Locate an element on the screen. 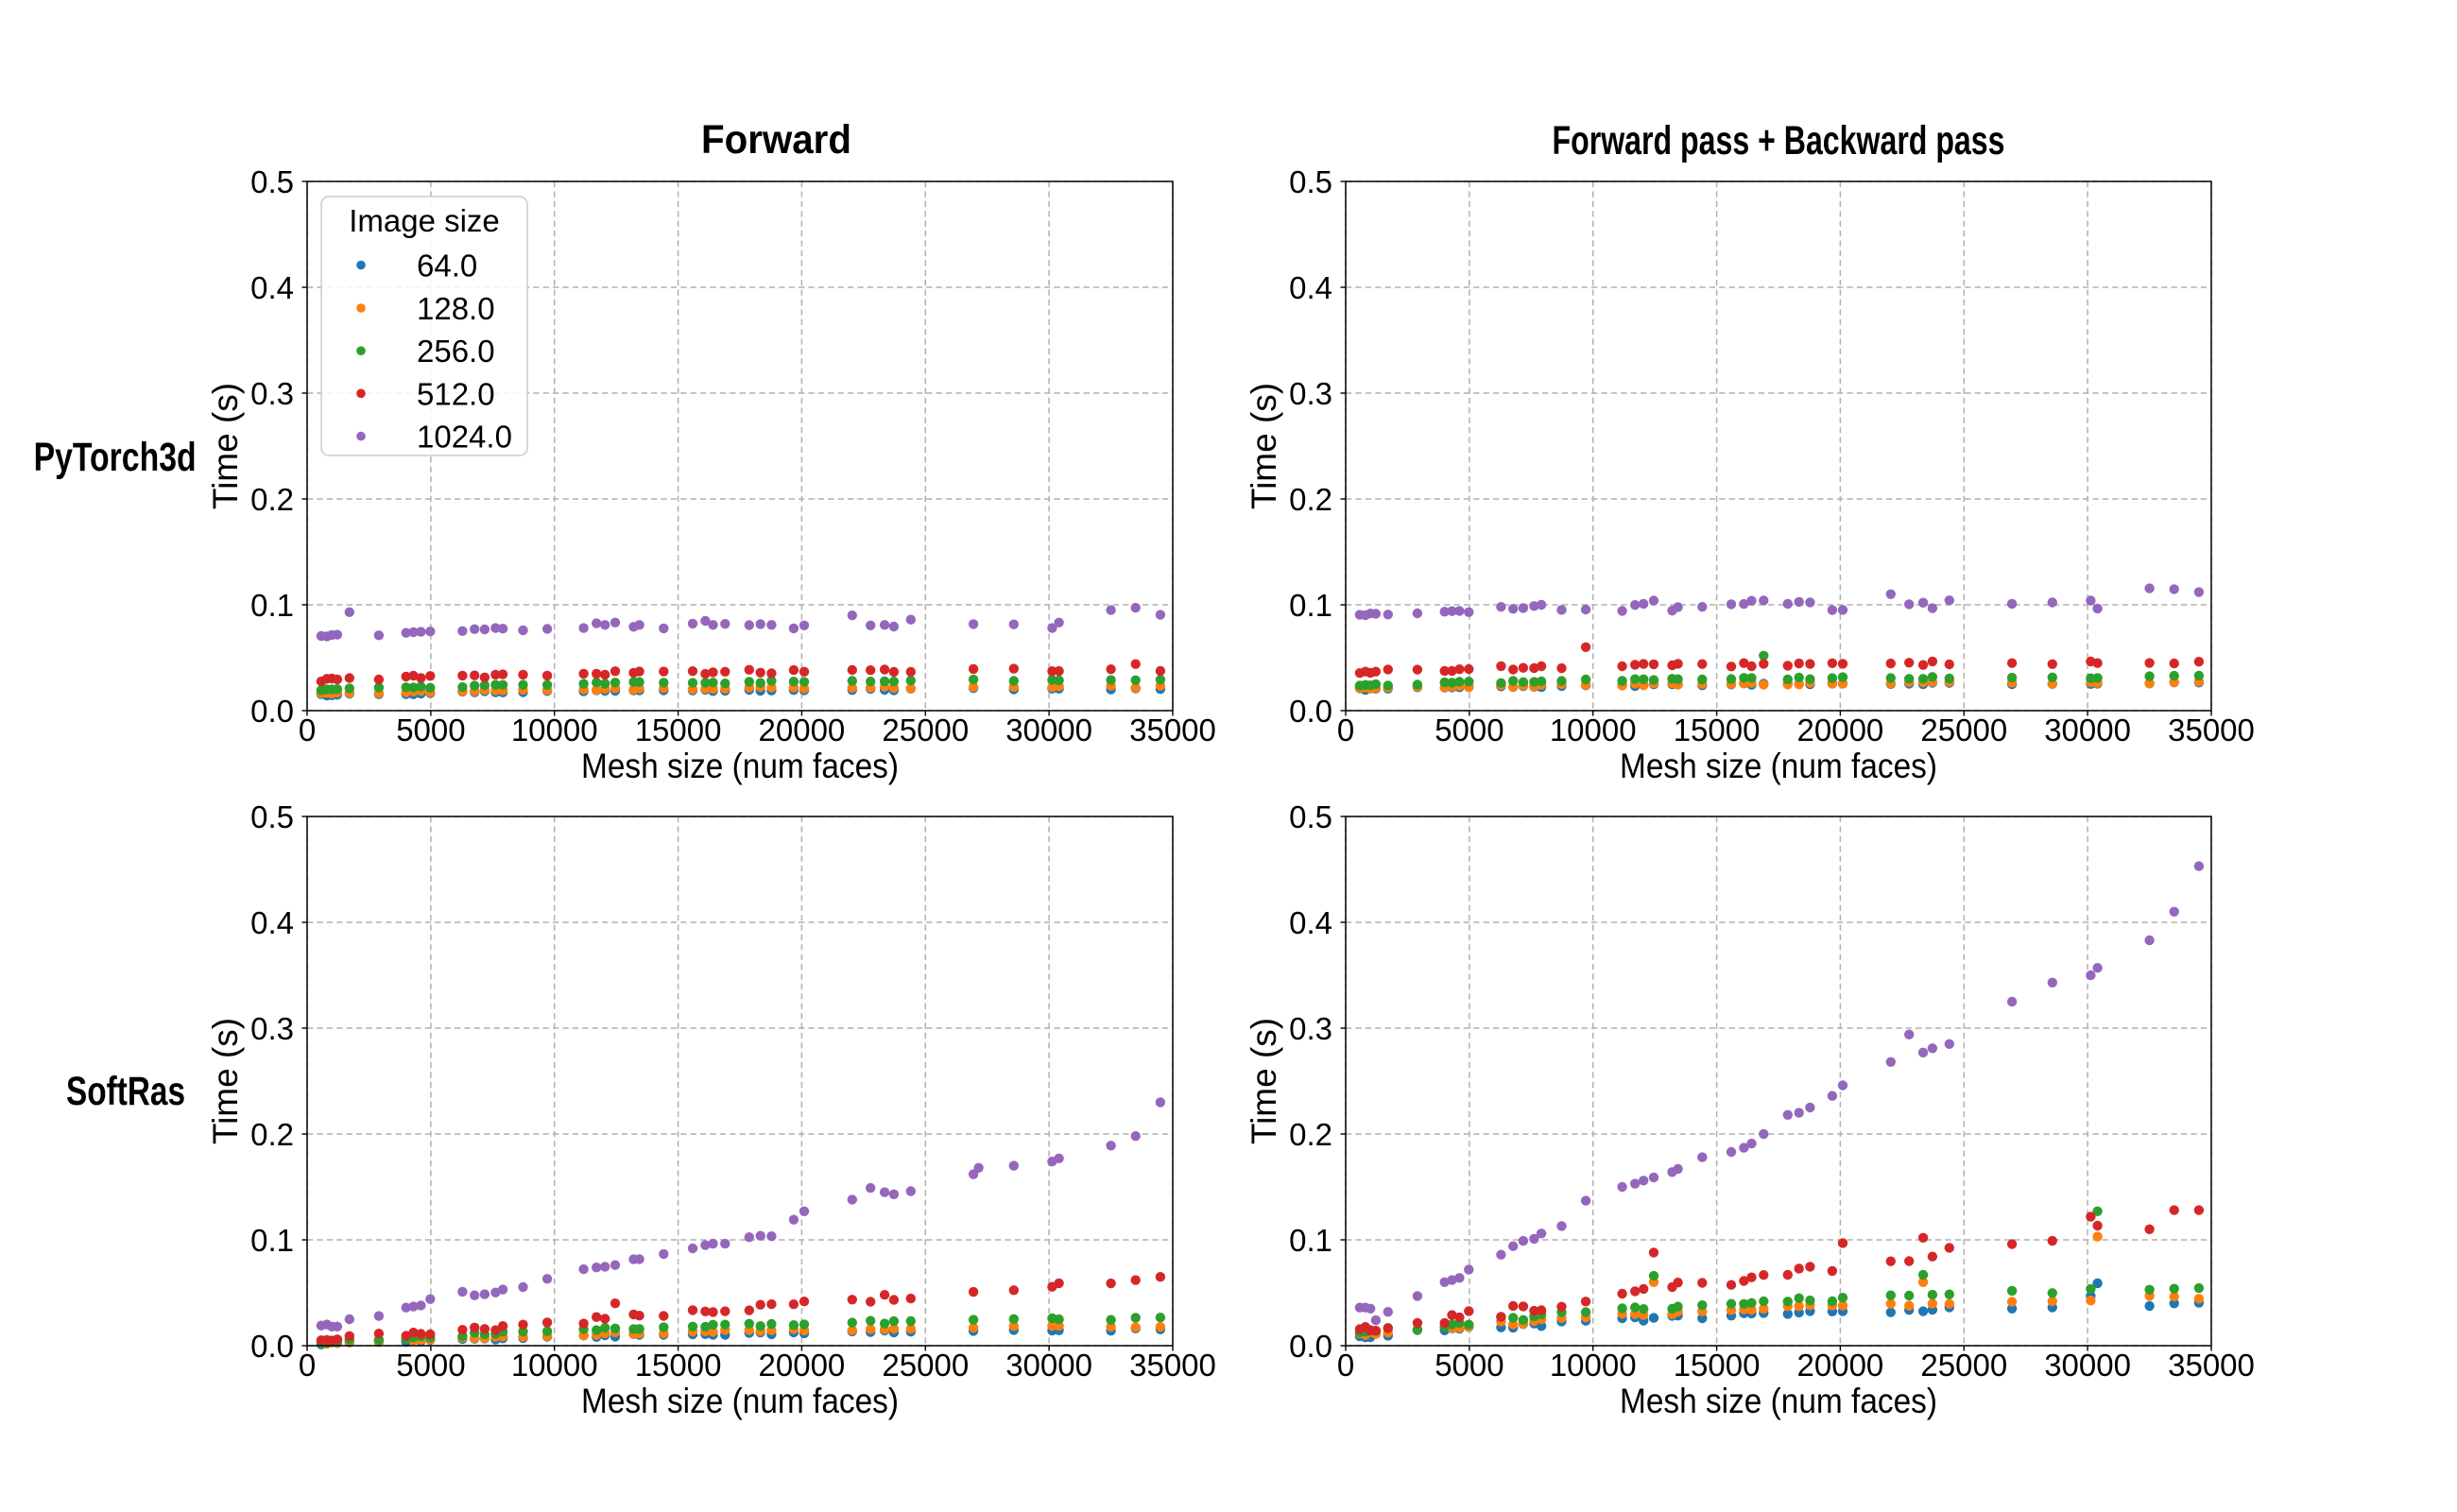  svg-text: Forward is located at coordinates (776, 140).